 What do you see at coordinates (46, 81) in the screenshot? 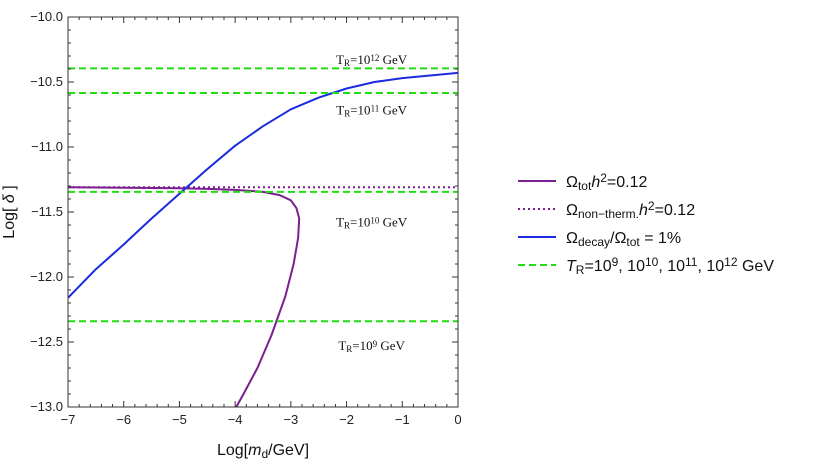
I see `y-tick-label: −10.5` at bounding box center [46, 81].